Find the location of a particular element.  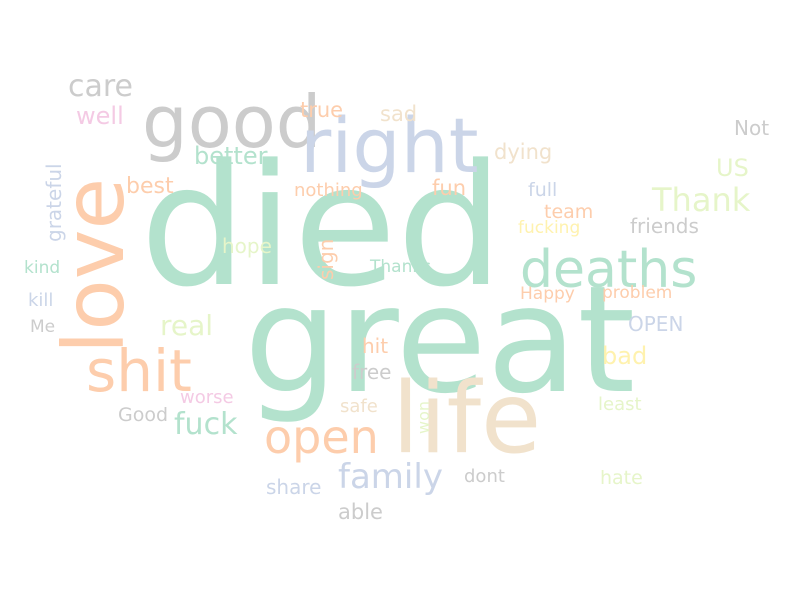

word-kind: kind is located at coordinates (42, 268).